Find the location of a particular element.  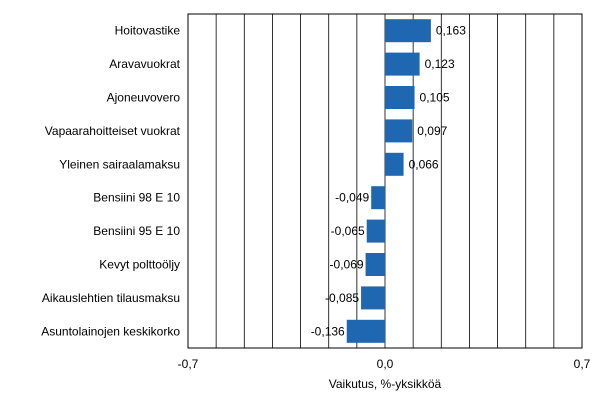

x-axis-title: Vaikutus, %-yksikköä is located at coordinates (385, 384).